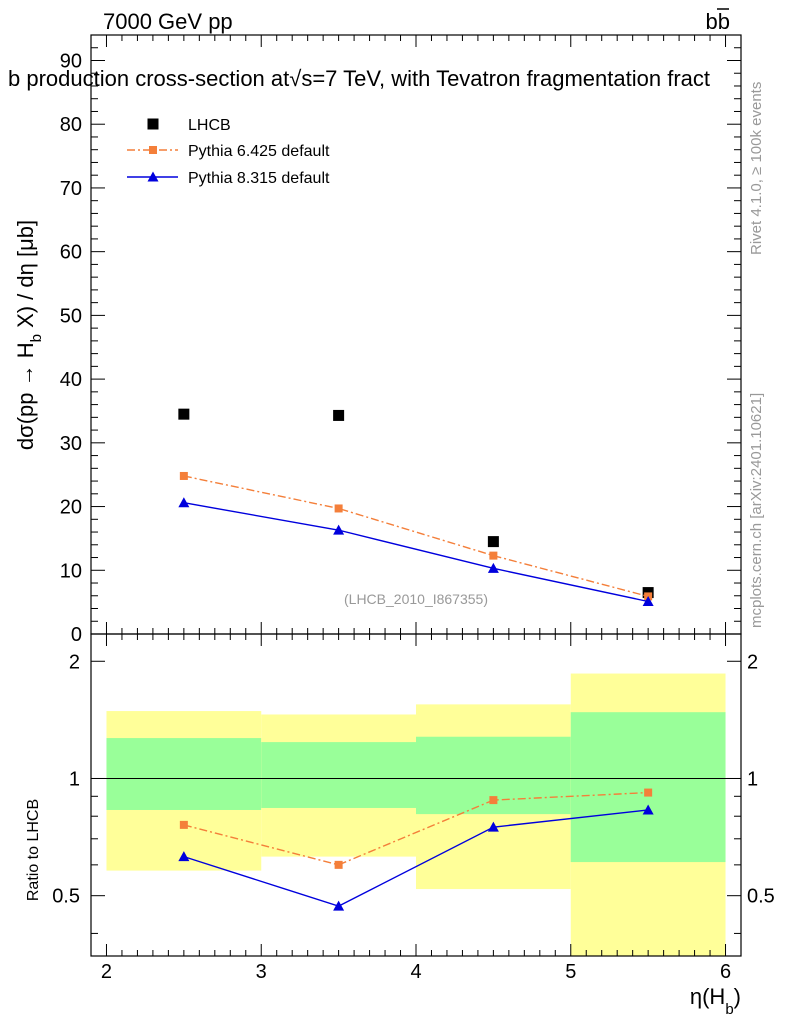  Describe the element at coordinates (25, 396) in the screenshot. I see `main-y-axis-label-part: dσ(pp → H` at that location.